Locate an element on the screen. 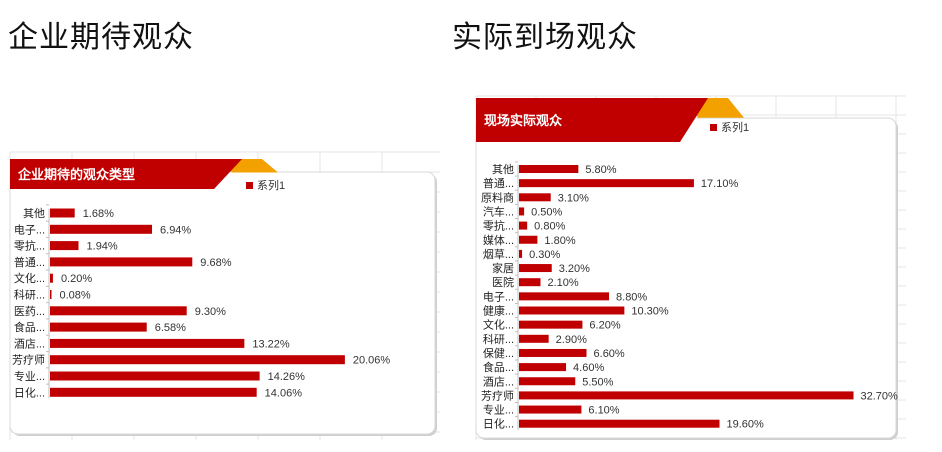  data-label: 6.60% is located at coordinates (609, 354).